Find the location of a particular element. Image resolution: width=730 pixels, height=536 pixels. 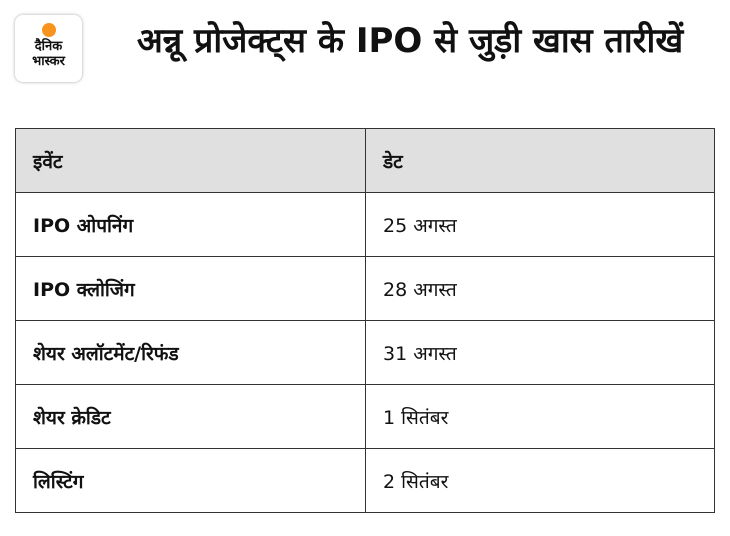

table-row: IPO क्लोजिंग 28 अगस्त is located at coordinates (365, 288).